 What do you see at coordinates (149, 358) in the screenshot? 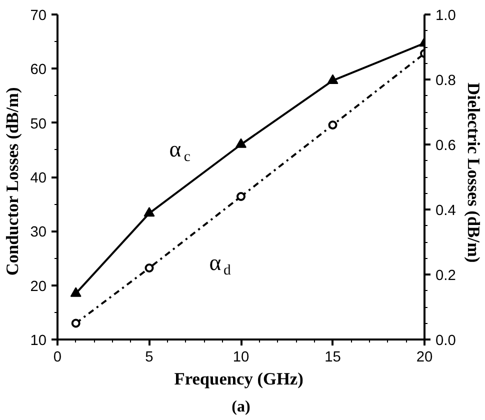
I see `x-tick-label: 5` at bounding box center [149, 358].